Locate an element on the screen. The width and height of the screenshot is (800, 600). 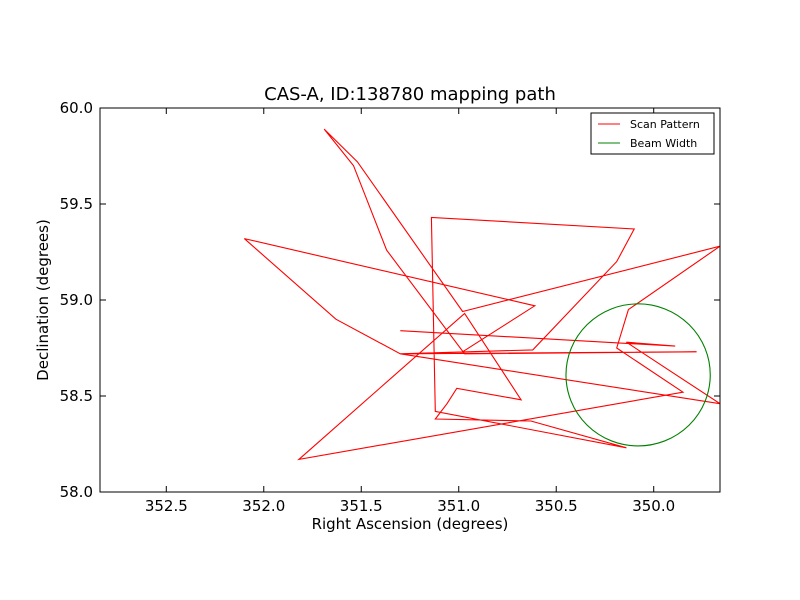
x-tick-label: 350.5 is located at coordinates (556, 506).